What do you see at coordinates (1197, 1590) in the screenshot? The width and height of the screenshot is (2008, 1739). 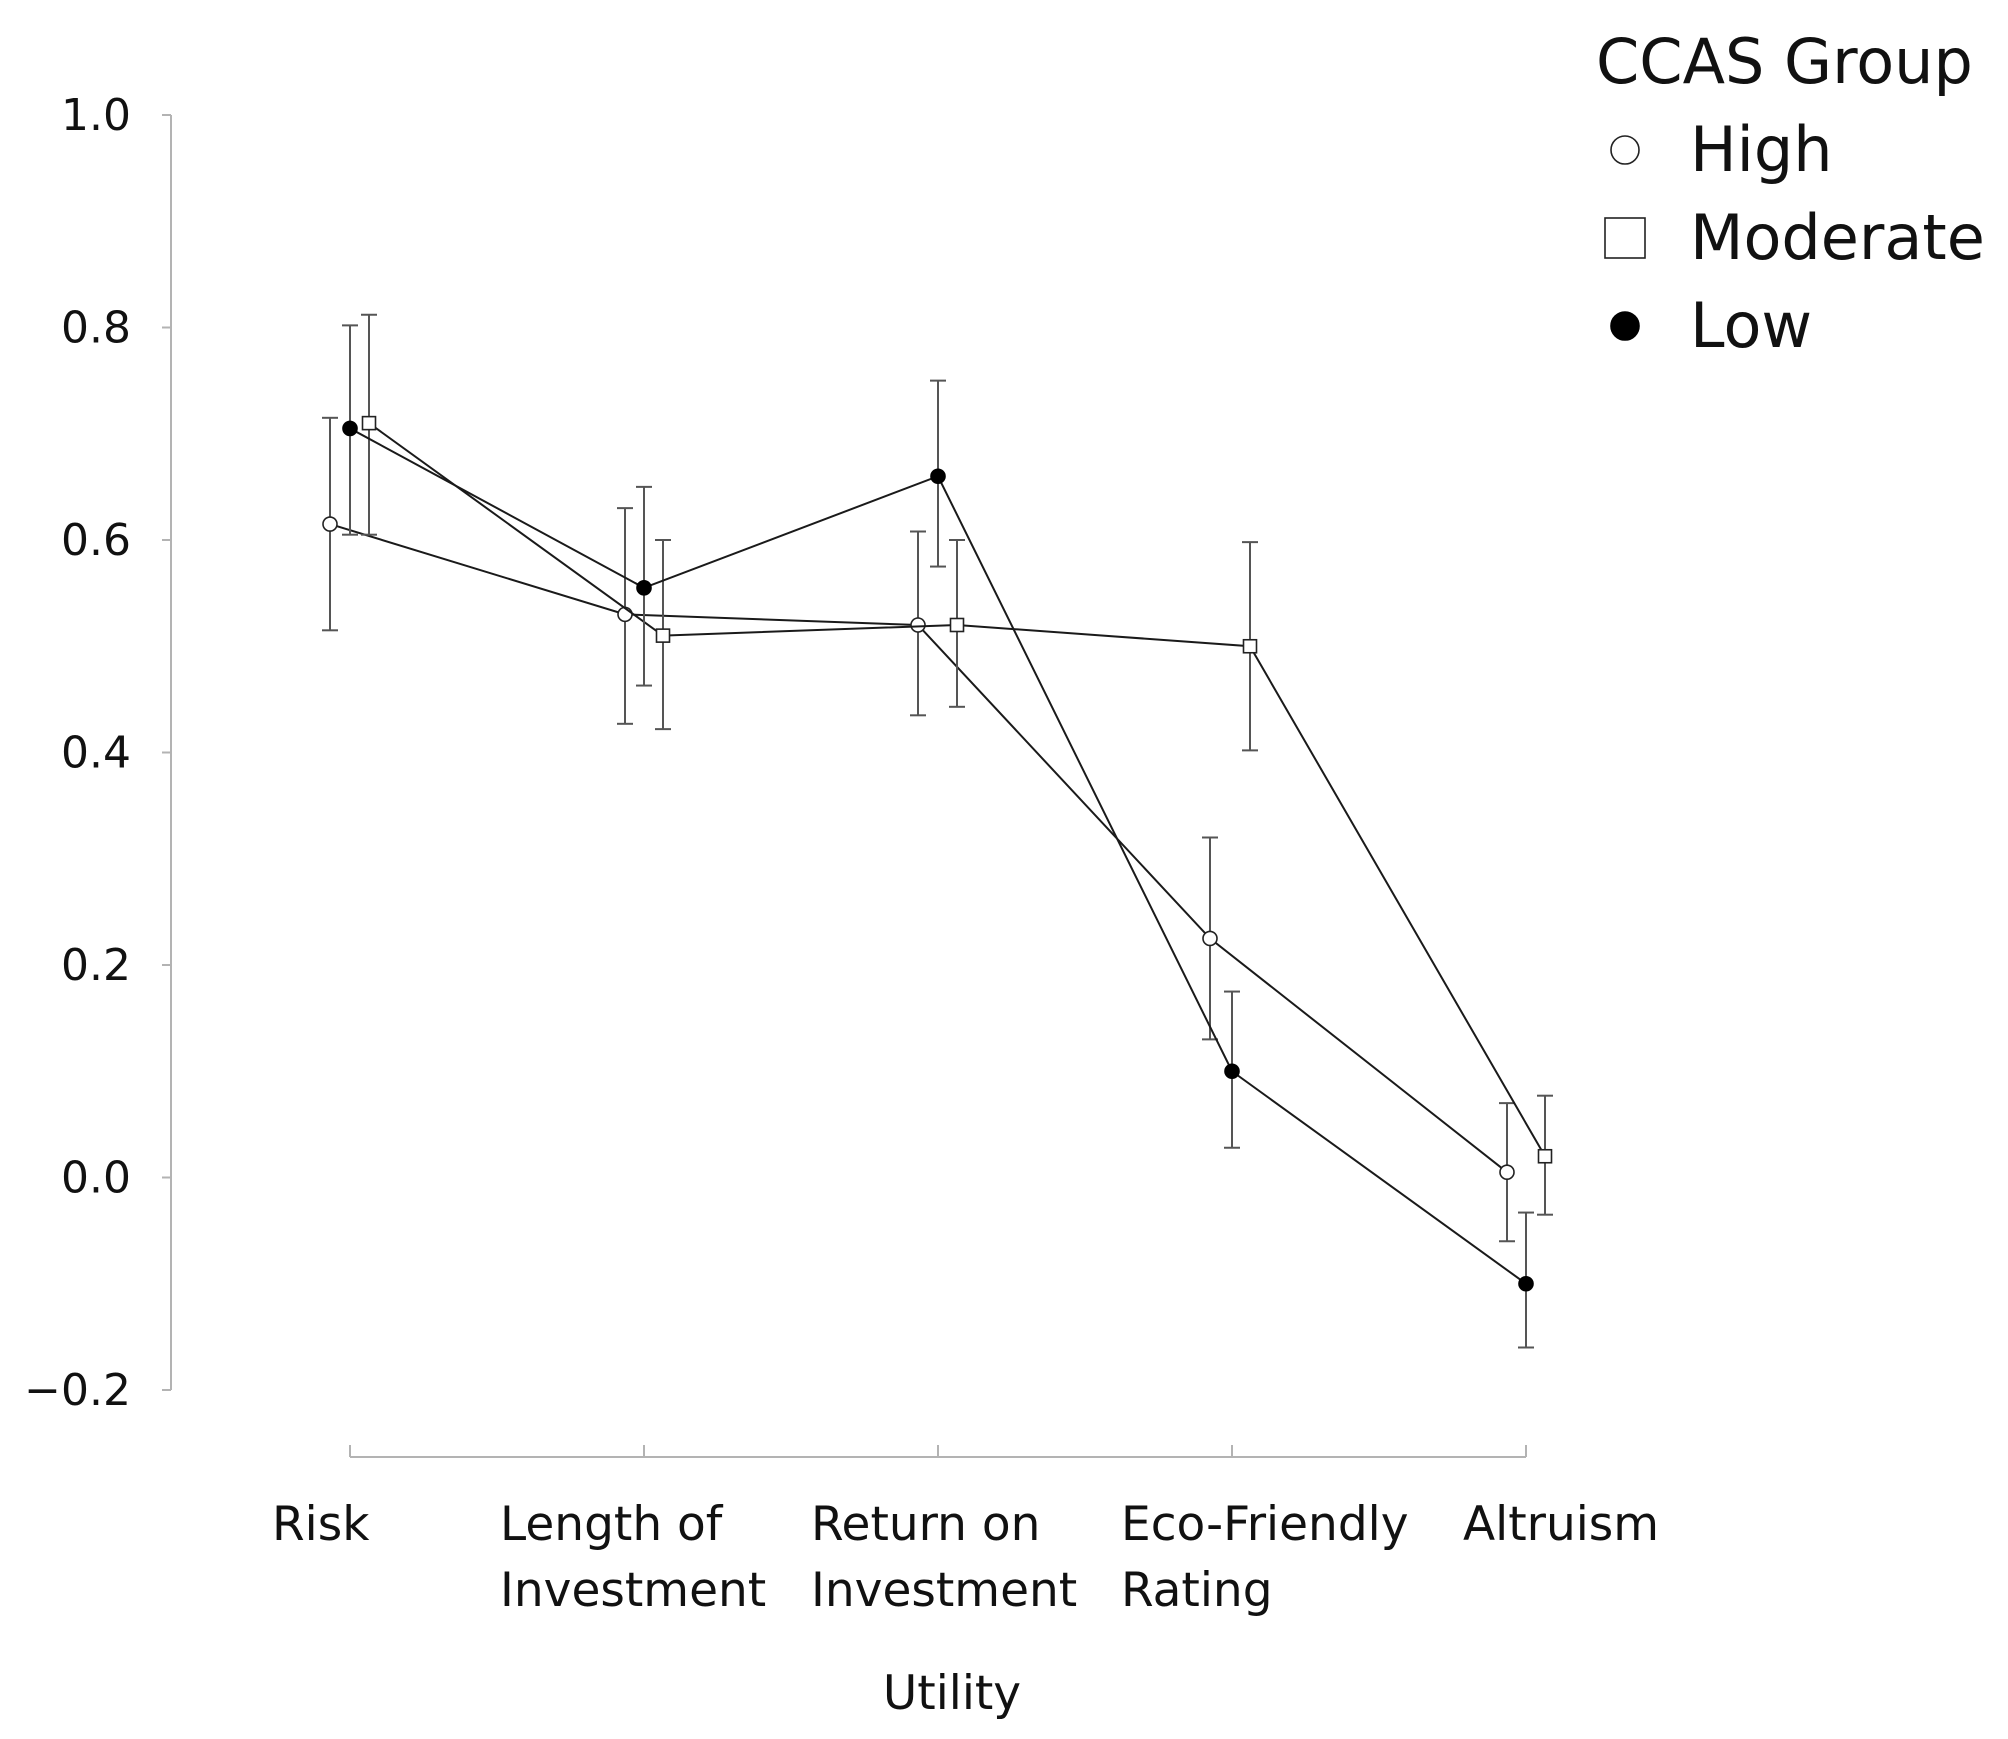 I see `x-tick-label-line: Rating` at bounding box center [1197, 1590].